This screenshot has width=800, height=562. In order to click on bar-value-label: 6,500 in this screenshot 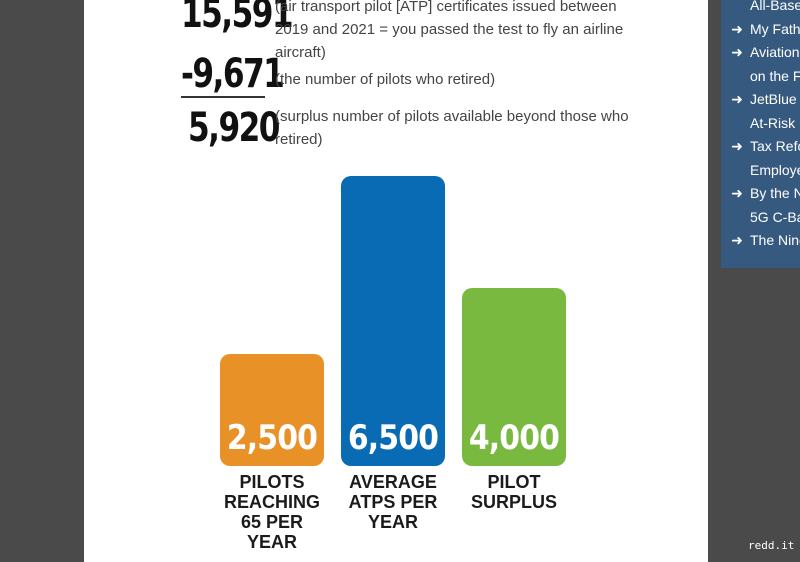, I will do `click(393, 438)`.